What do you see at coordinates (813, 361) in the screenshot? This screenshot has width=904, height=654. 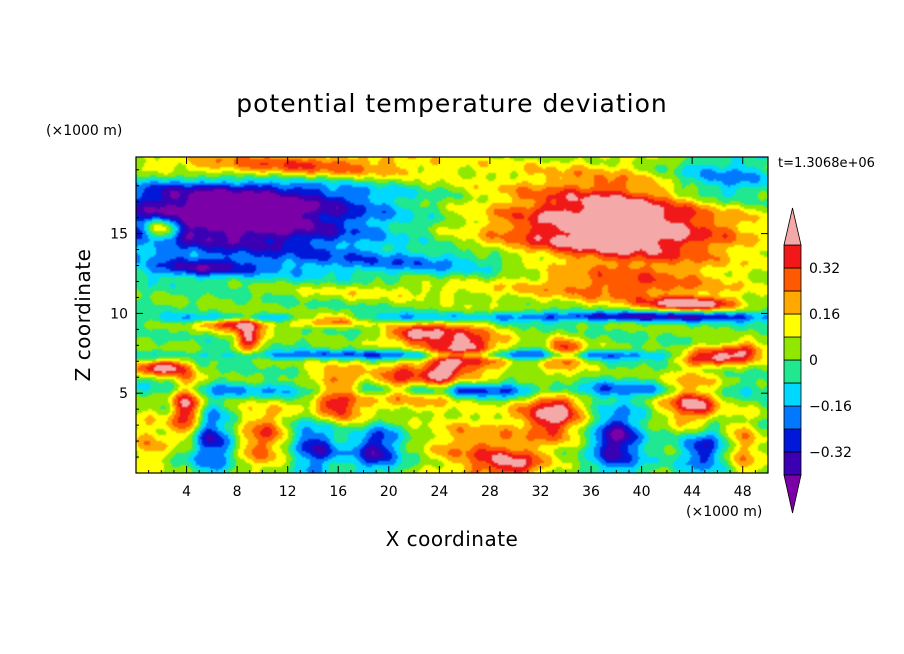 I see `colorbar-label: 0` at bounding box center [813, 361].